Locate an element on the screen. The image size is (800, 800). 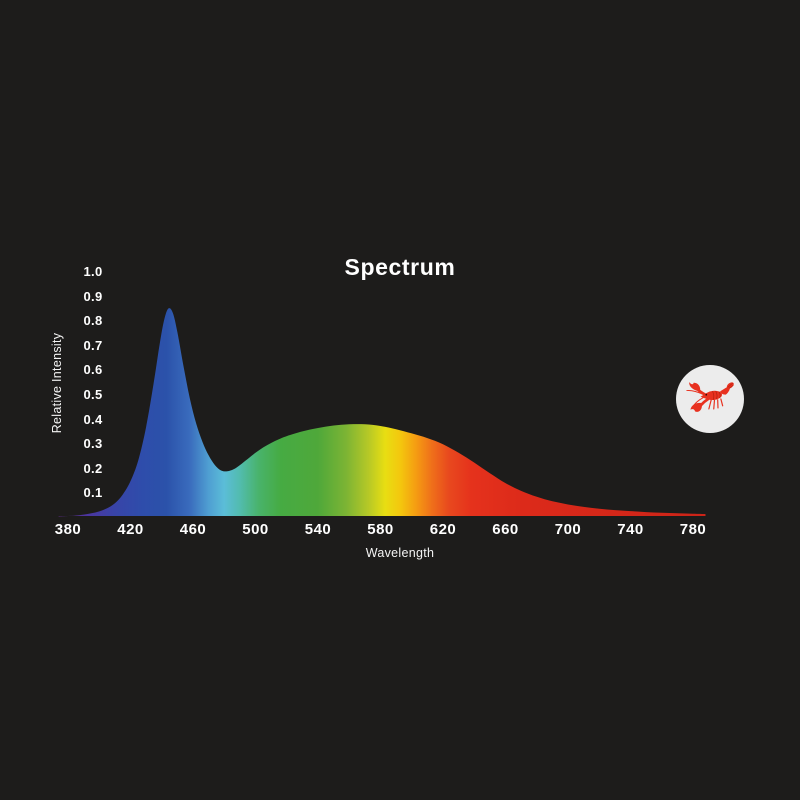
x-tick-label: 660 is located at coordinates (505, 529).